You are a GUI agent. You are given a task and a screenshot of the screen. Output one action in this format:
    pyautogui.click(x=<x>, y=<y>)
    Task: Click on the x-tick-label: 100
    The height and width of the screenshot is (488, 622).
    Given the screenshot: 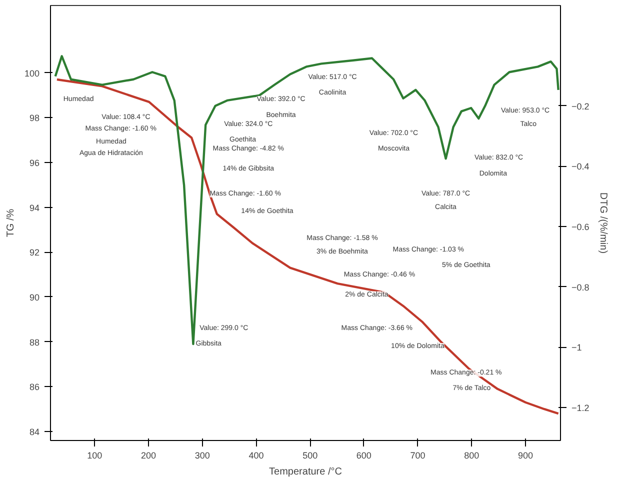 What is the action you would take?
    pyautogui.click(x=94, y=455)
    